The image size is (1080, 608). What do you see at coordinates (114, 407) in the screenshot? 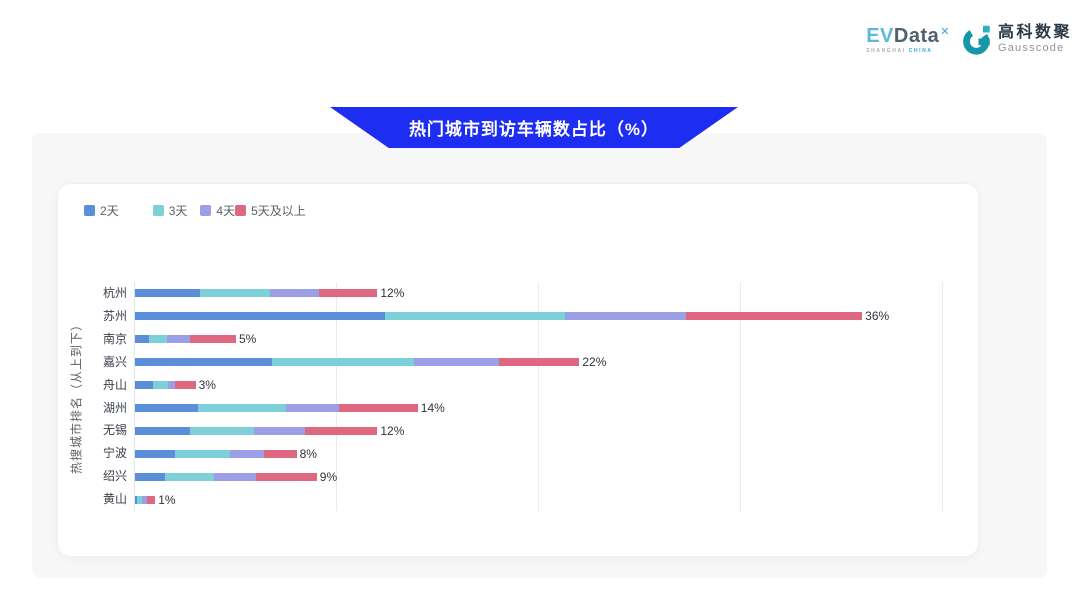
I see `y-tick-湖州: 湖州` at bounding box center [114, 407].